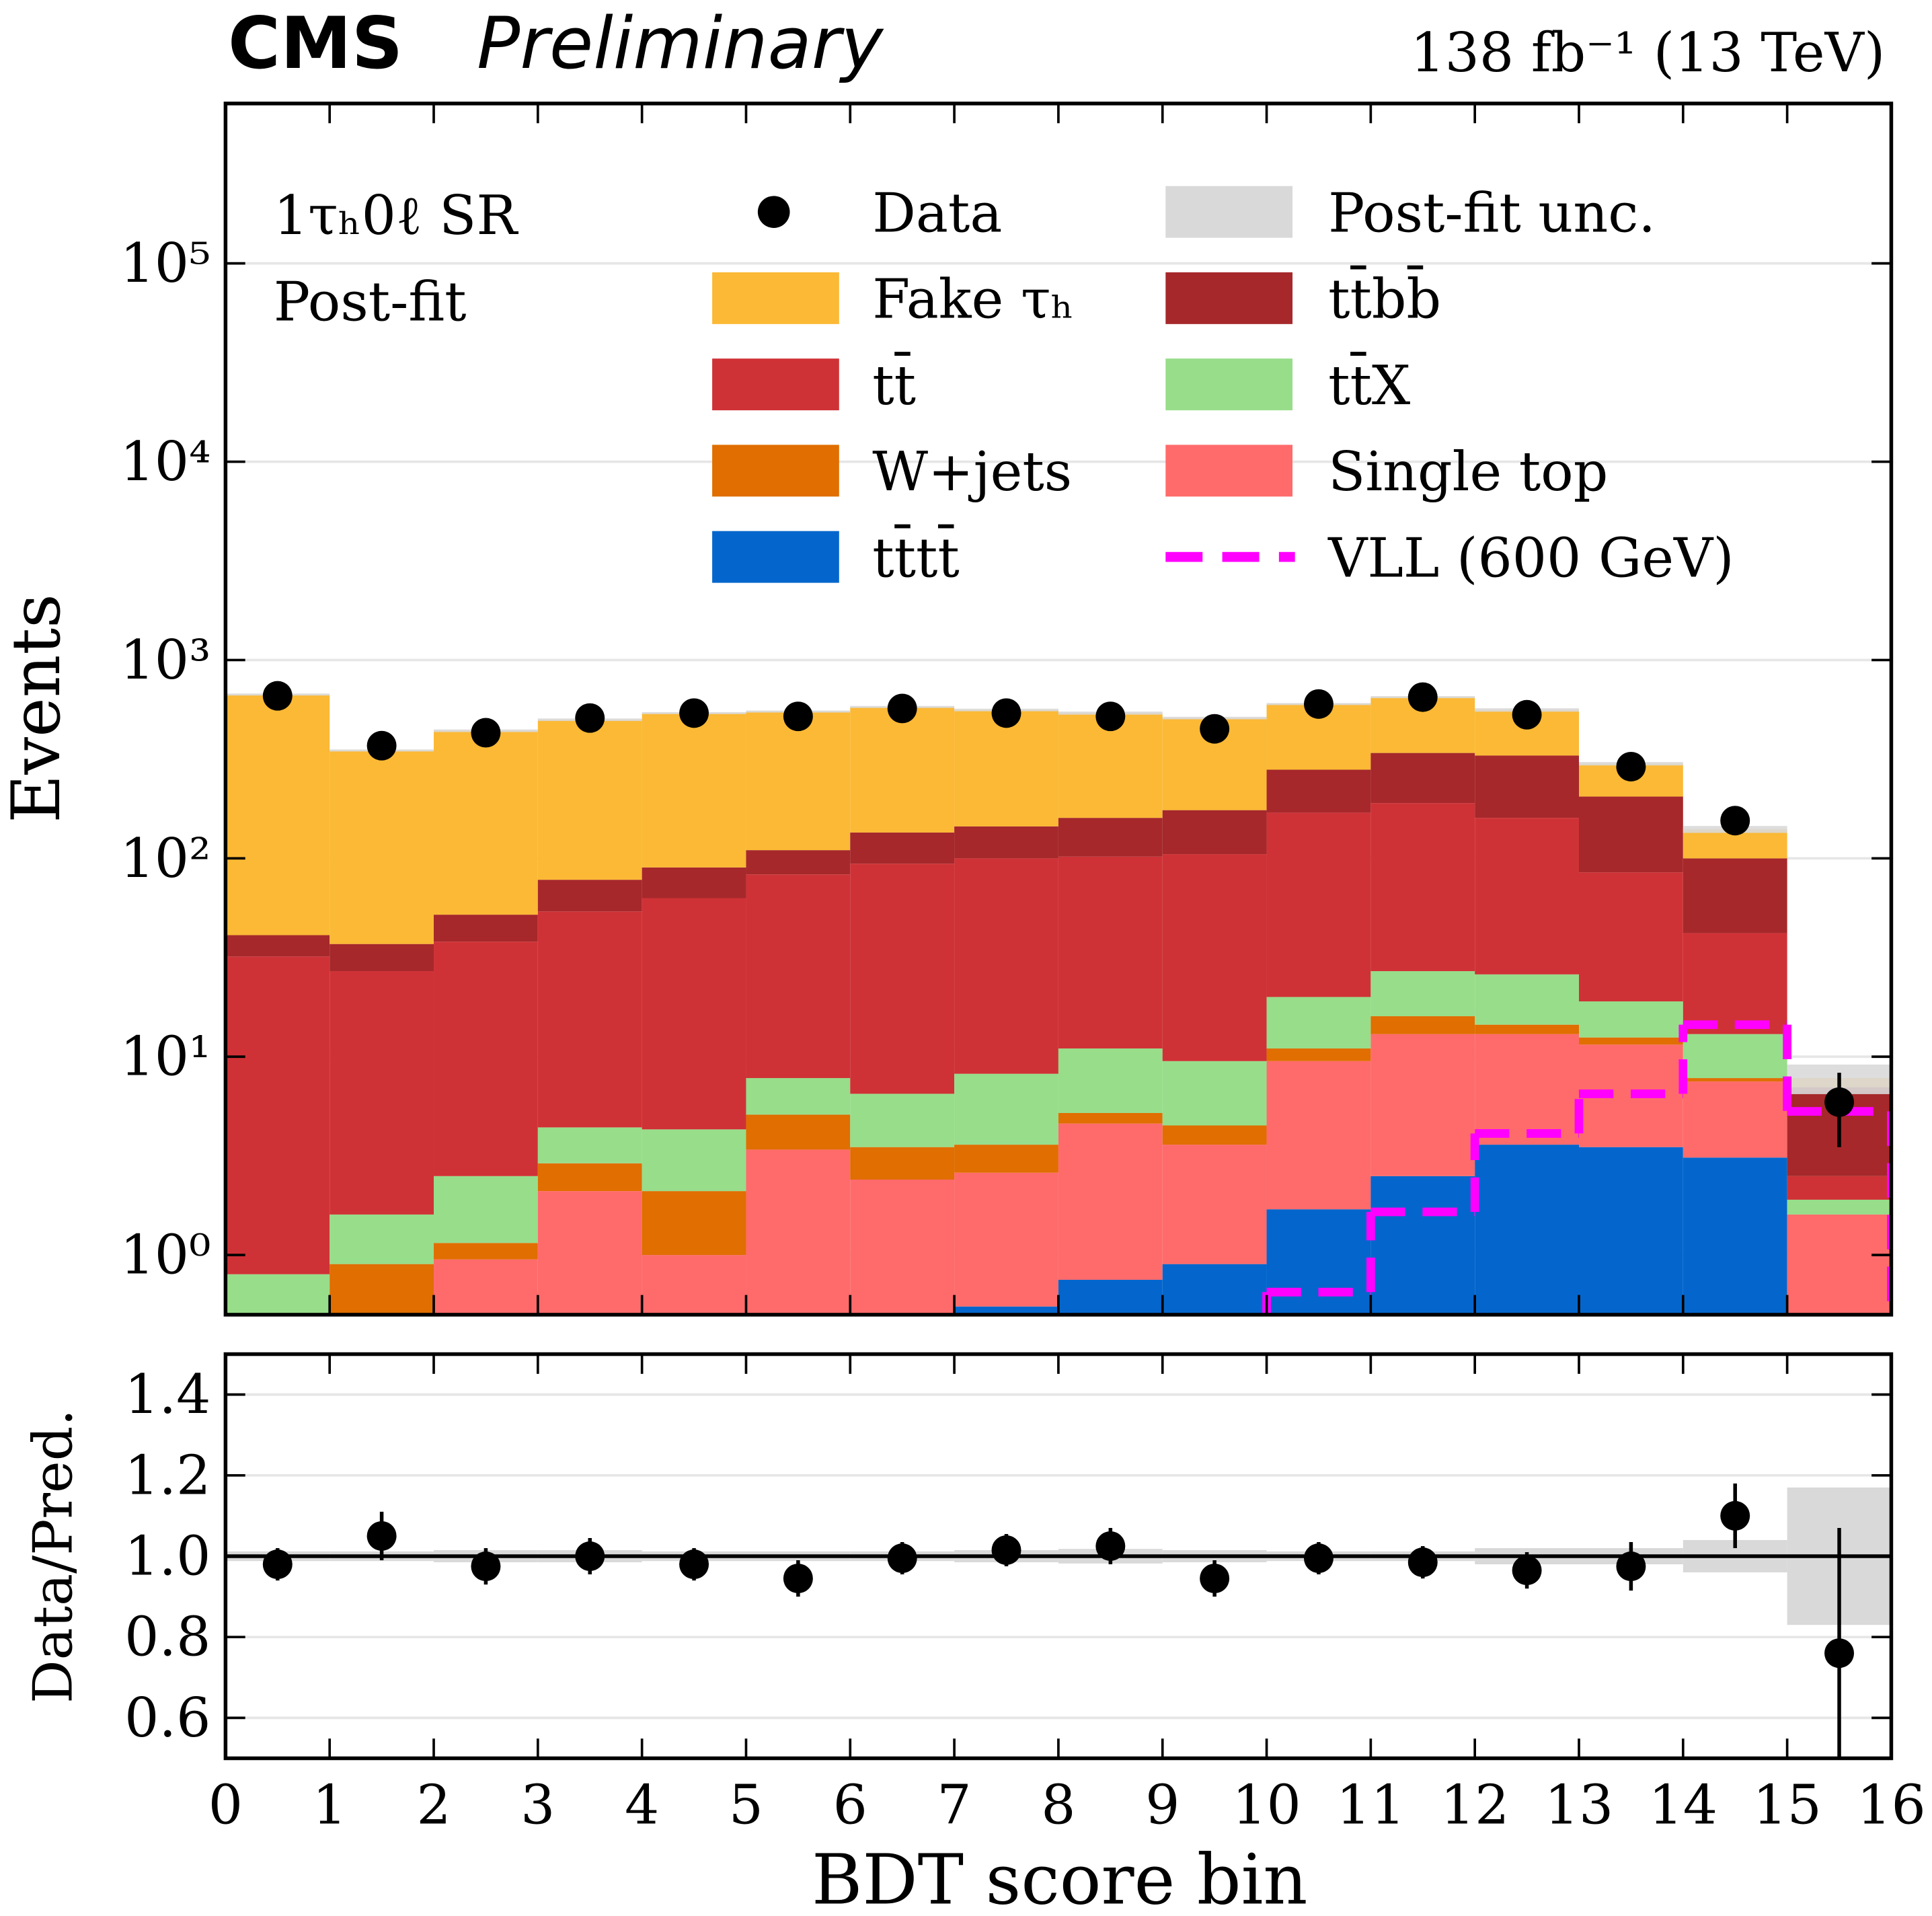  What do you see at coordinates (167, 1476) in the screenshot?
I see `y-tick-label: 1.2` at bounding box center [167, 1476].